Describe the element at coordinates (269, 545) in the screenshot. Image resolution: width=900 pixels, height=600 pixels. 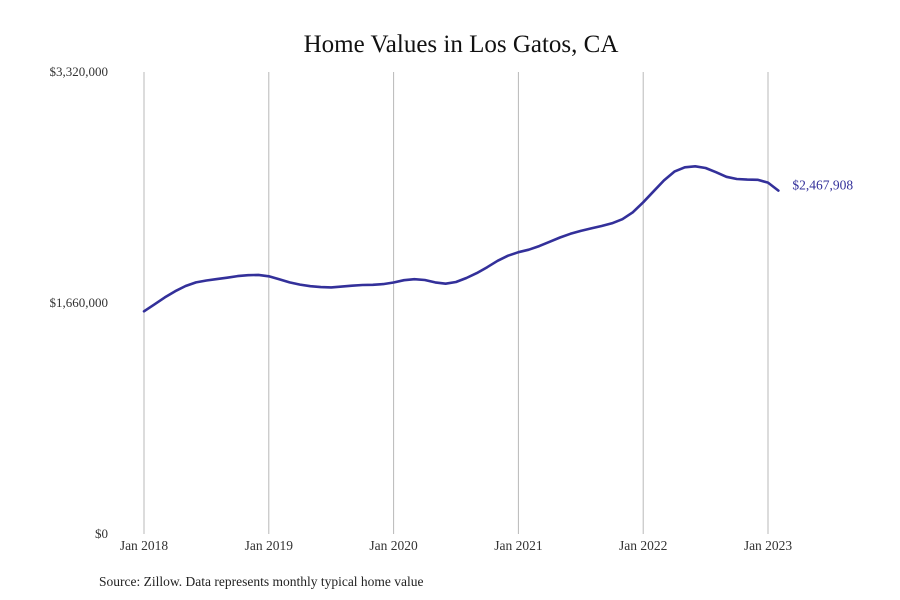
I see `x-tick-label: Jan 2019` at that location.